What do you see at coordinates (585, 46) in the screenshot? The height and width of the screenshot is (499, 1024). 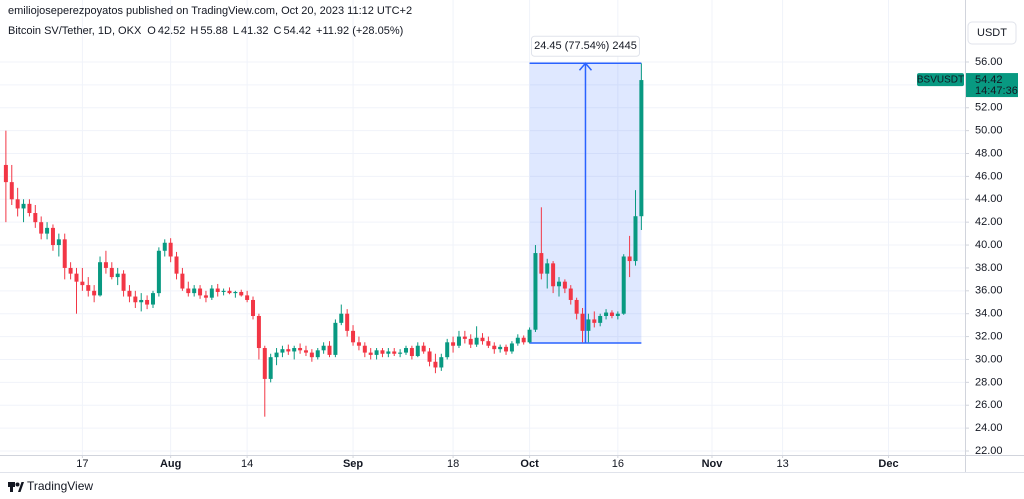 I see `measure-label: 24.45 (77.54%) 2445` at bounding box center [585, 46].